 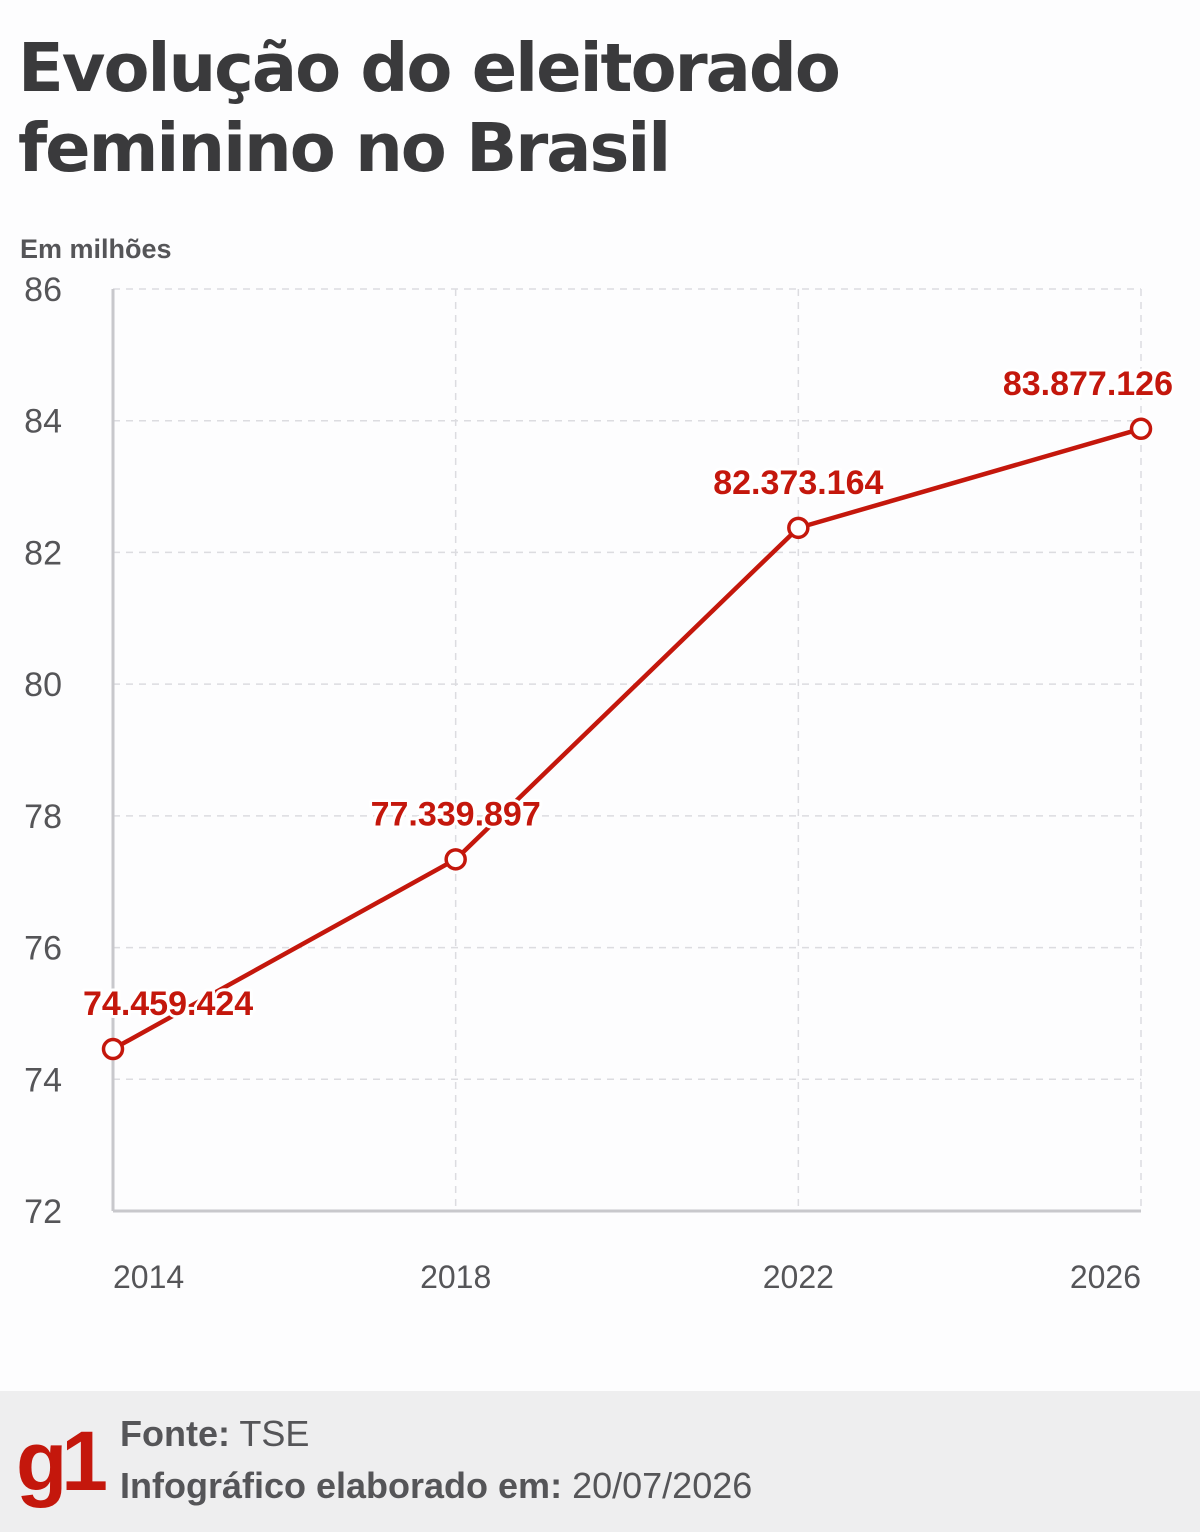 What do you see at coordinates (662, 1485) in the screenshot?
I see `date-value: 20/07/2026` at bounding box center [662, 1485].